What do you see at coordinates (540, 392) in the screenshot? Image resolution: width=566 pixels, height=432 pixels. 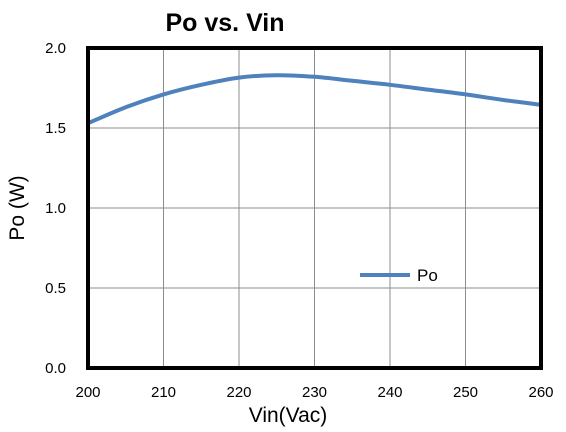 I see `x-tick-label: 260` at bounding box center [540, 392].